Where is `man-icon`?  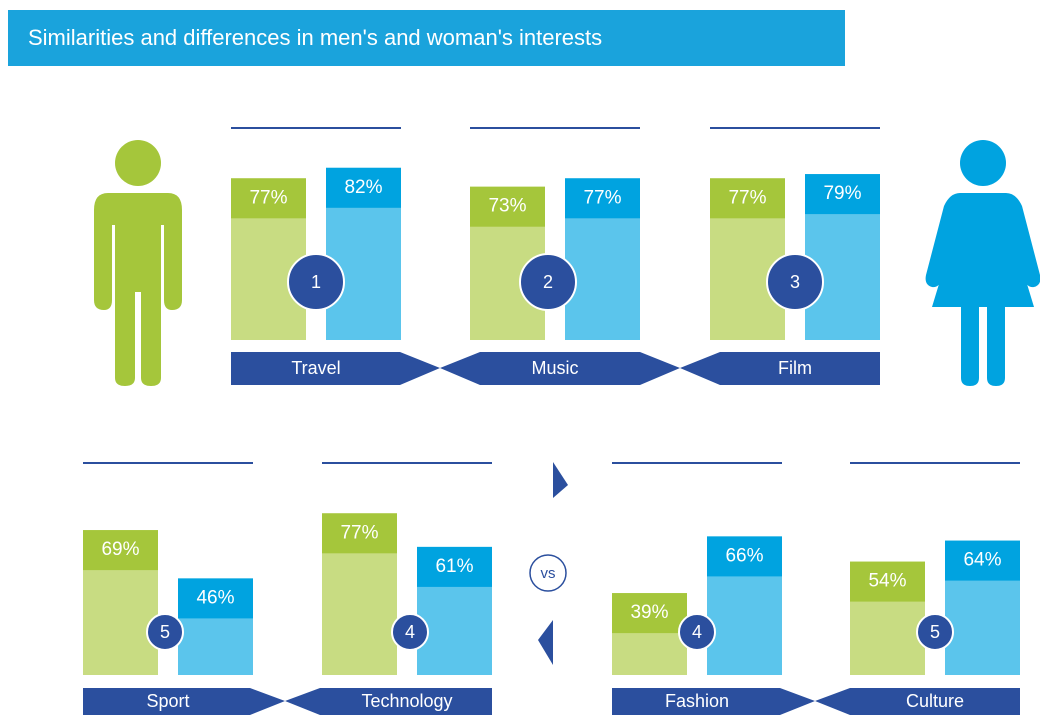 man-icon is located at coordinates (138, 263).